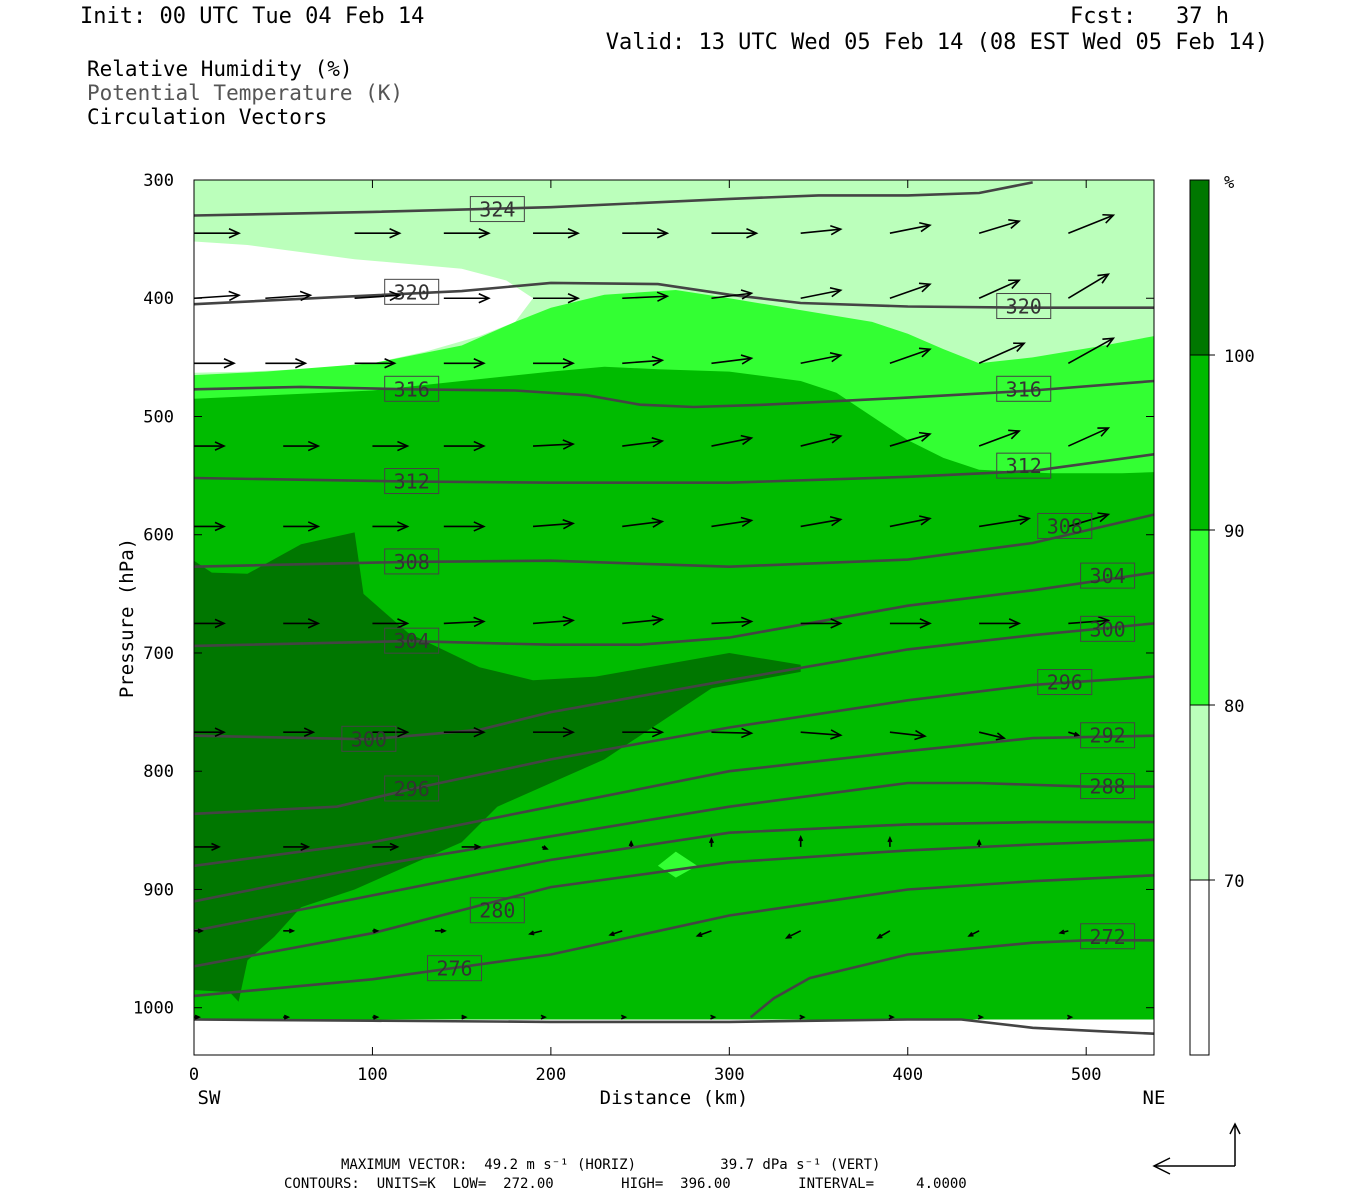 The height and width of the screenshot is (1200, 1350). Describe the element at coordinates (252, 16) in the screenshot. I see `init-time-label: Init: 00 UTC Tue 04 Feb 14` at that location.